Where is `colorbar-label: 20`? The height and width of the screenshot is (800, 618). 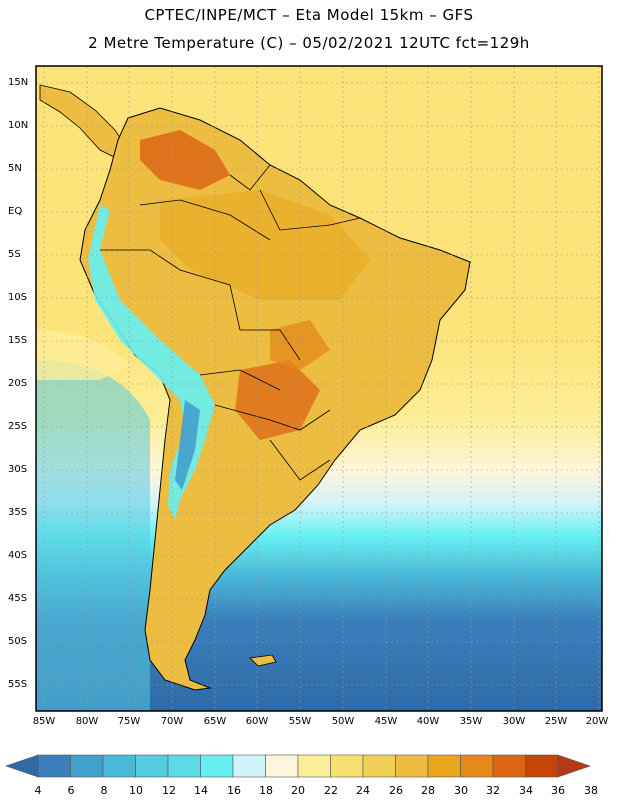
colorbar-label: 20 is located at coordinates (298, 790).